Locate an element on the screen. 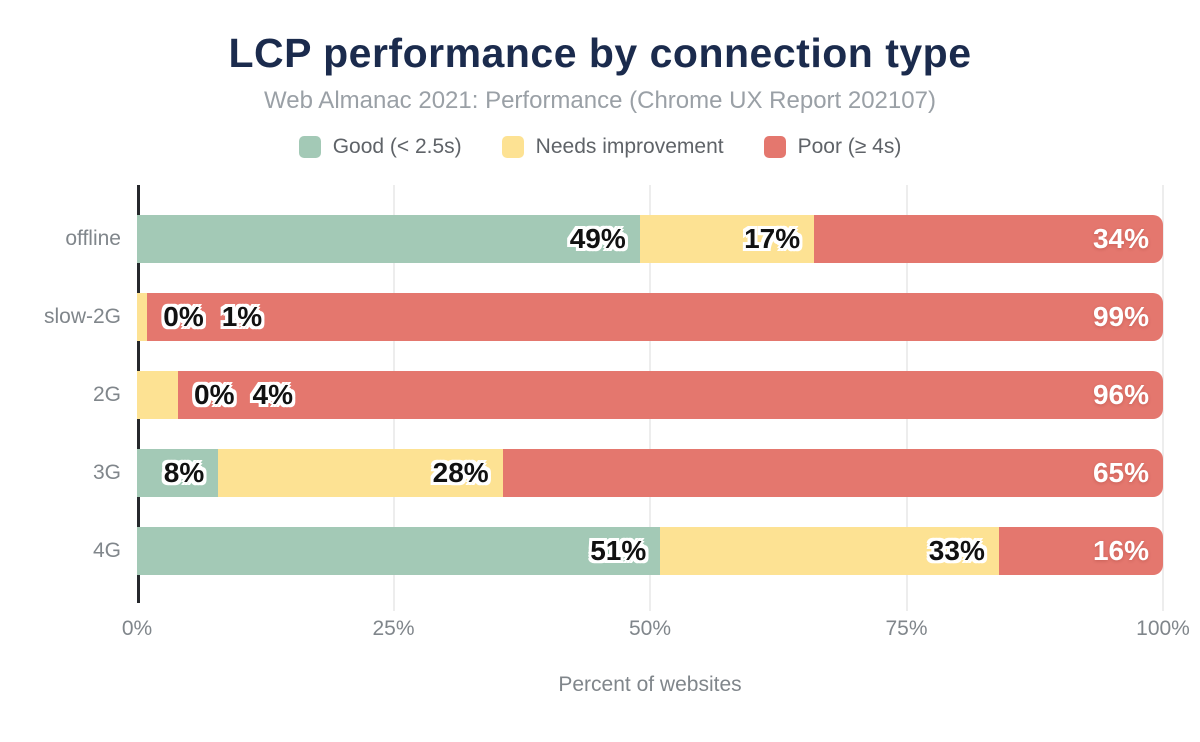  x-tick-label: 100% is located at coordinates (1163, 628).